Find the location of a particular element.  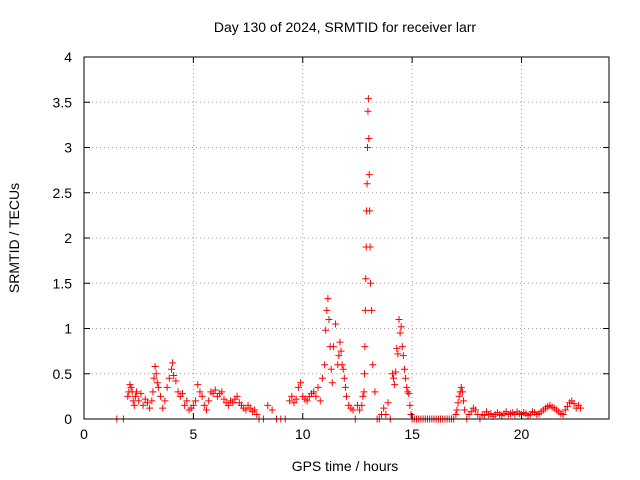

y-tick-label: 1 is located at coordinates (68, 329).